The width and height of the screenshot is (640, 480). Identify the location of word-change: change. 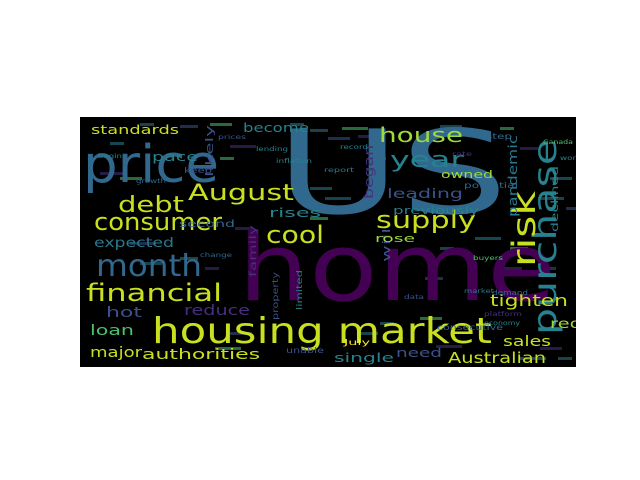
(216, 255).